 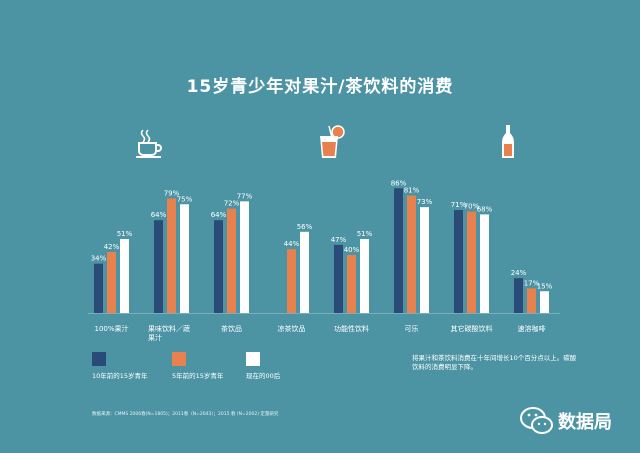 What do you see at coordinates (472, 207) in the screenshot?
I see `data-label: 70%` at bounding box center [472, 207].